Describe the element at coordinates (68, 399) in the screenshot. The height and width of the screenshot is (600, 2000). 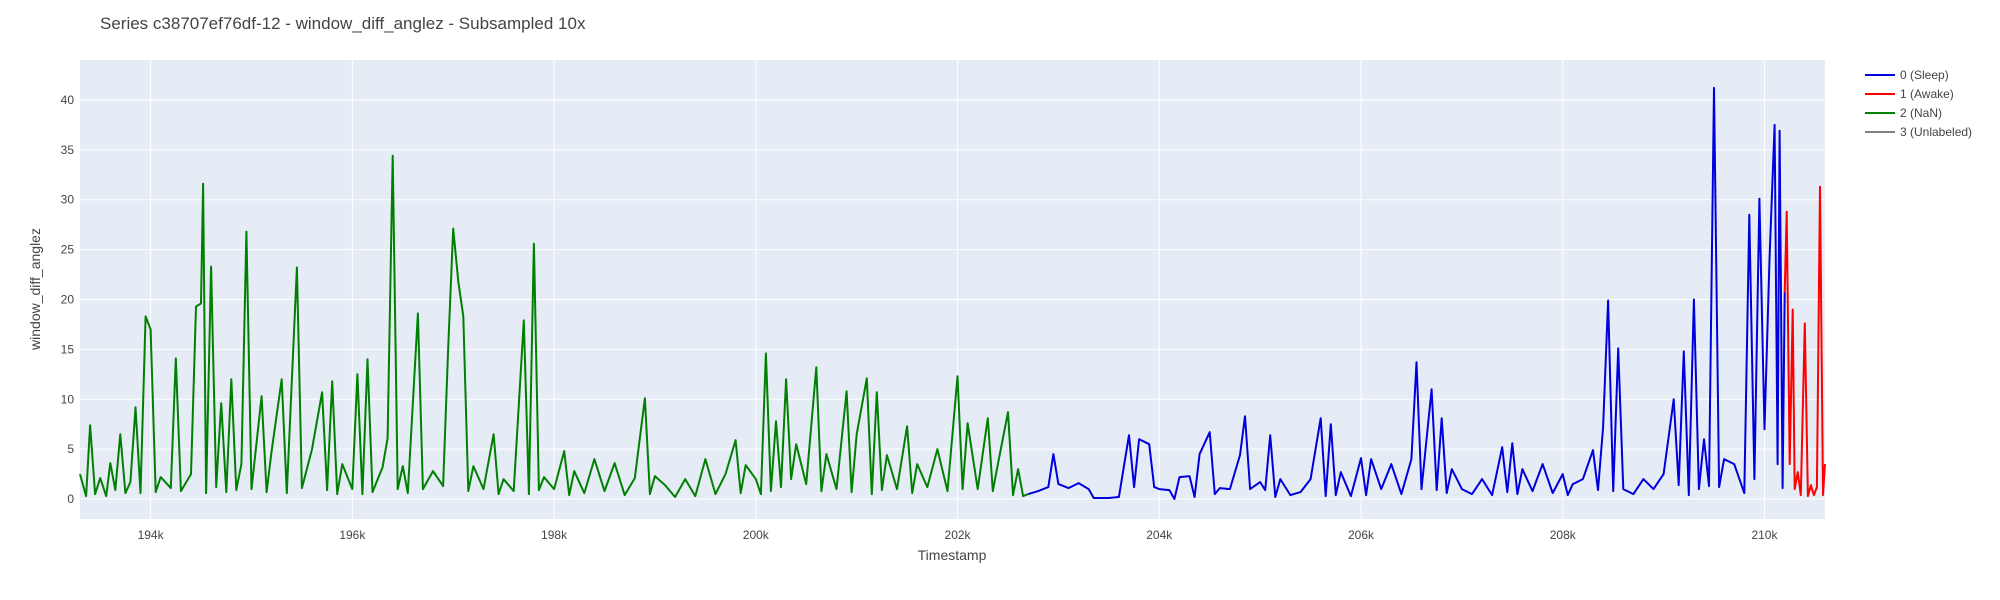
I see `y-tick-label: 10` at that location.